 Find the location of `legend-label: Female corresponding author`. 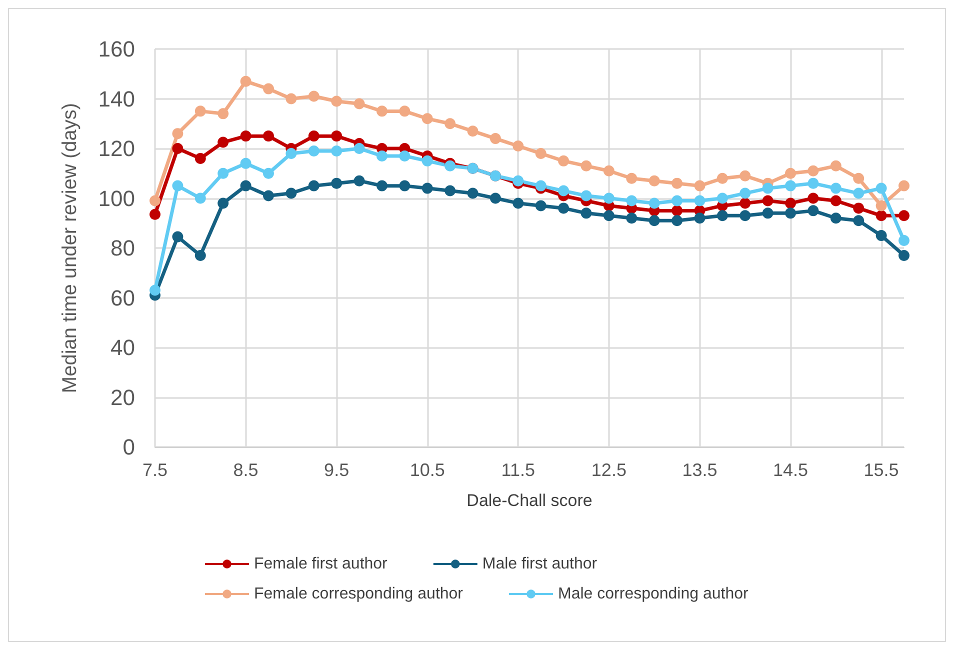

legend-label: Female corresponding author is located at coordinates (359, 594).